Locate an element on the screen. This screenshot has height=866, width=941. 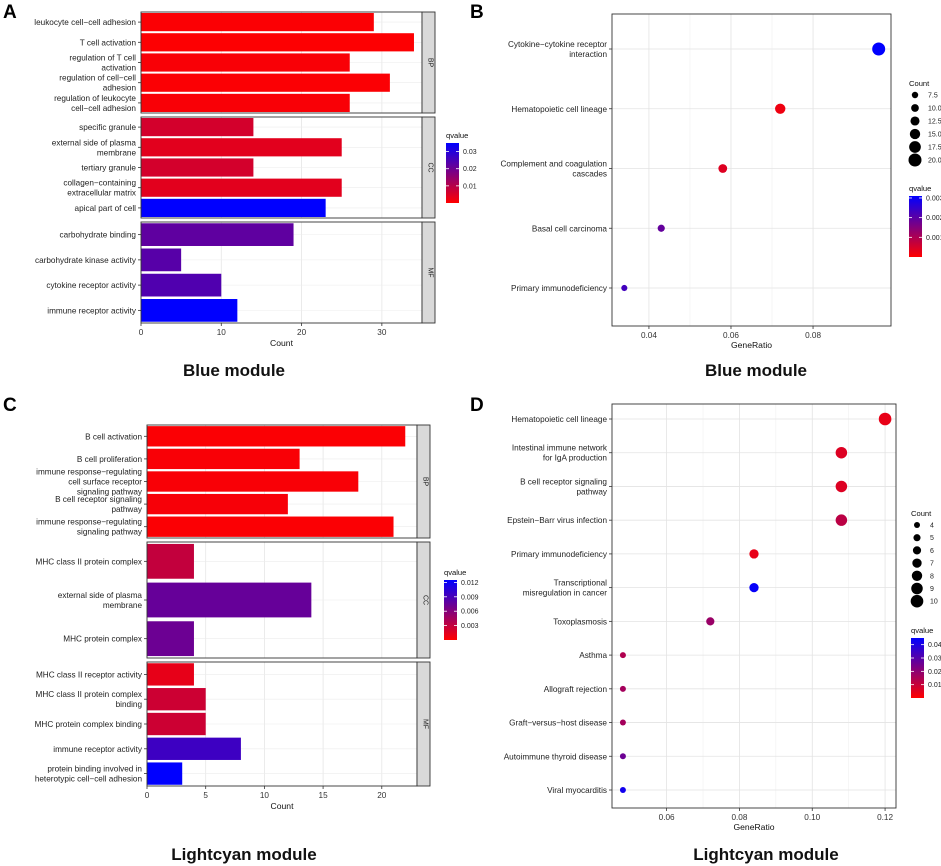
panel-d-category-label: Primary immunodeficiency is located at coordinates (559, 554).